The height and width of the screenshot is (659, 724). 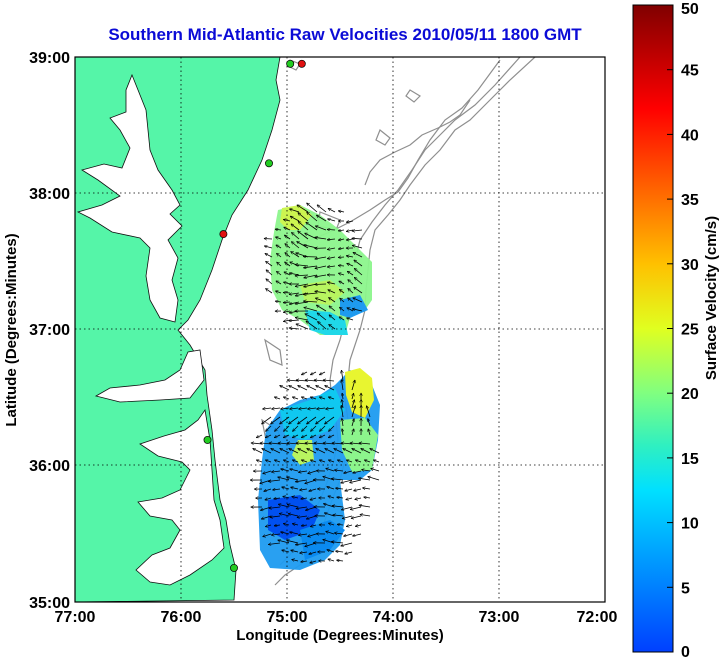 What do you see at coordinates (180, 497) in the screenshot?
I see `pamlico-sound` at bounding box center [180, 497].